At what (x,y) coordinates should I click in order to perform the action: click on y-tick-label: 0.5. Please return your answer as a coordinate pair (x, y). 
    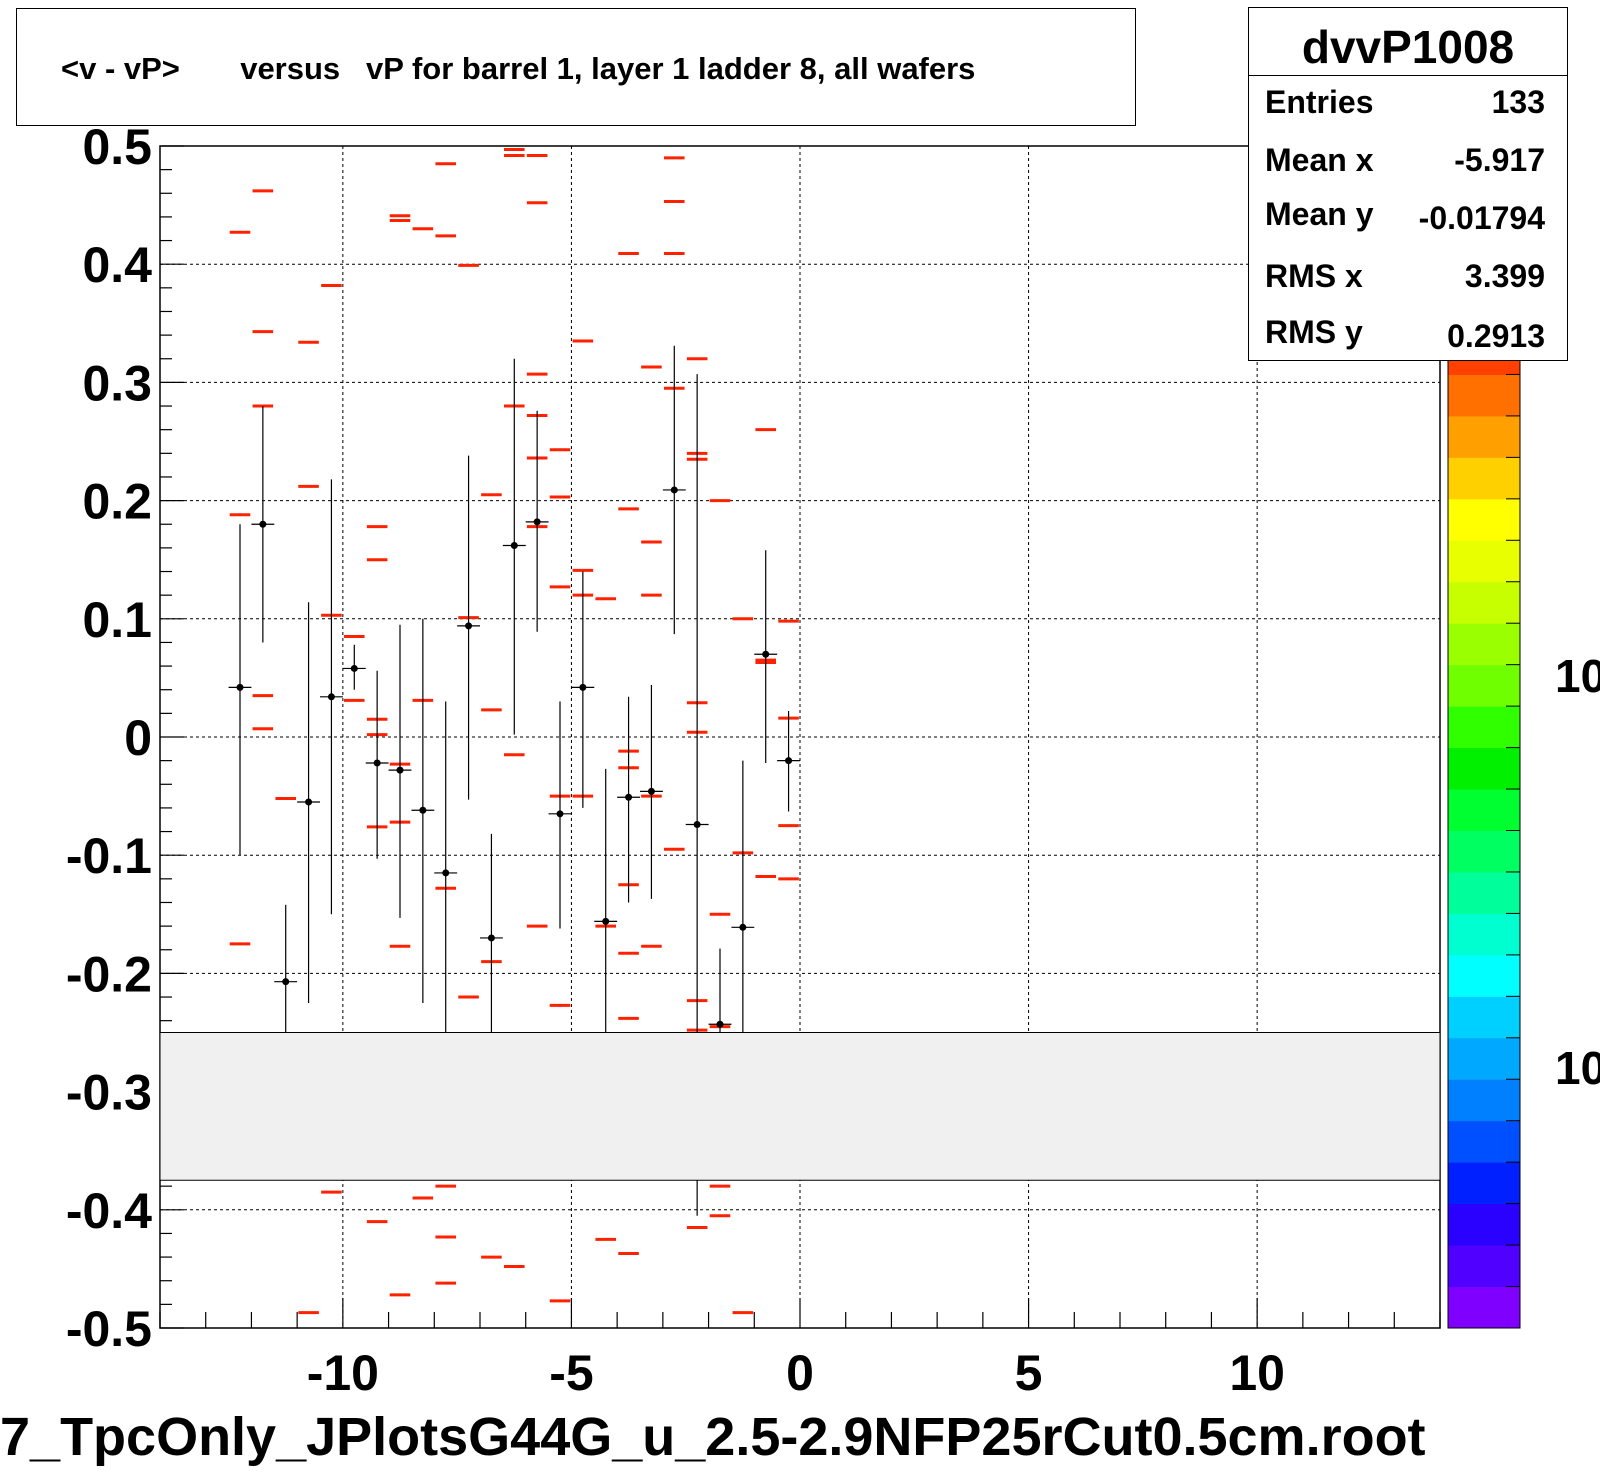
    Looking at the image, I should click on (117, 147).